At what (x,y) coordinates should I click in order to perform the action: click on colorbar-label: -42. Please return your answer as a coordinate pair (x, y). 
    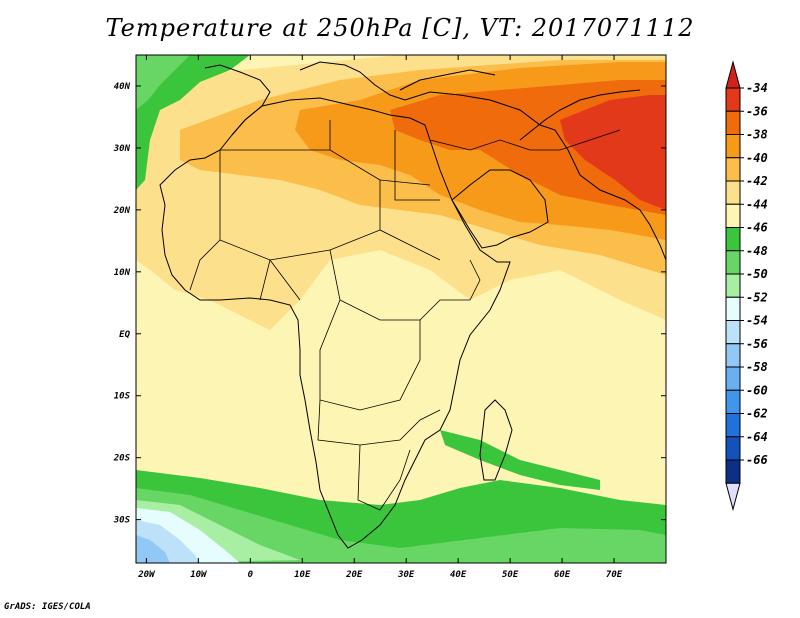
    Looking at the image, I should click on (757, 181).